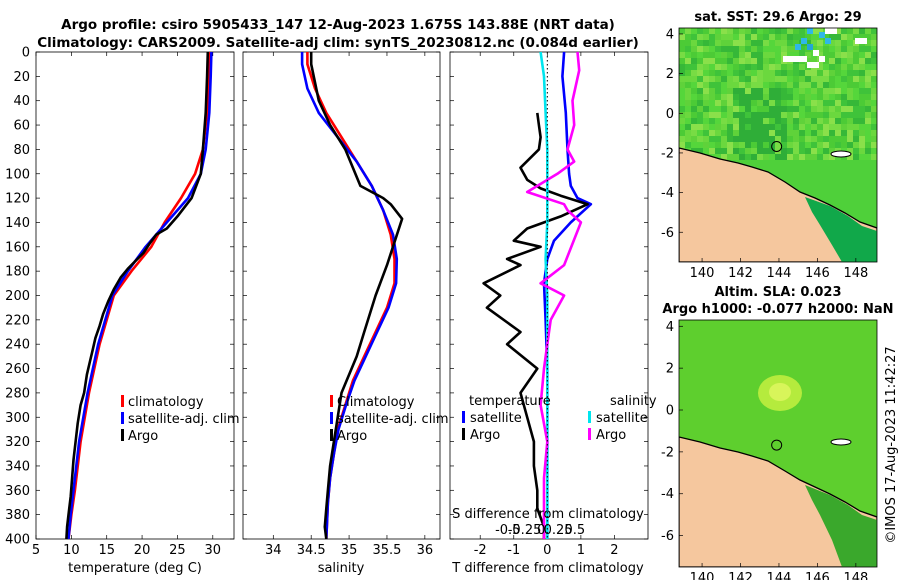  What do you see at coordinates (817, 273) in the screenshot?
I see `map-x-tick-label: 146` at bounding box center [817, 273].